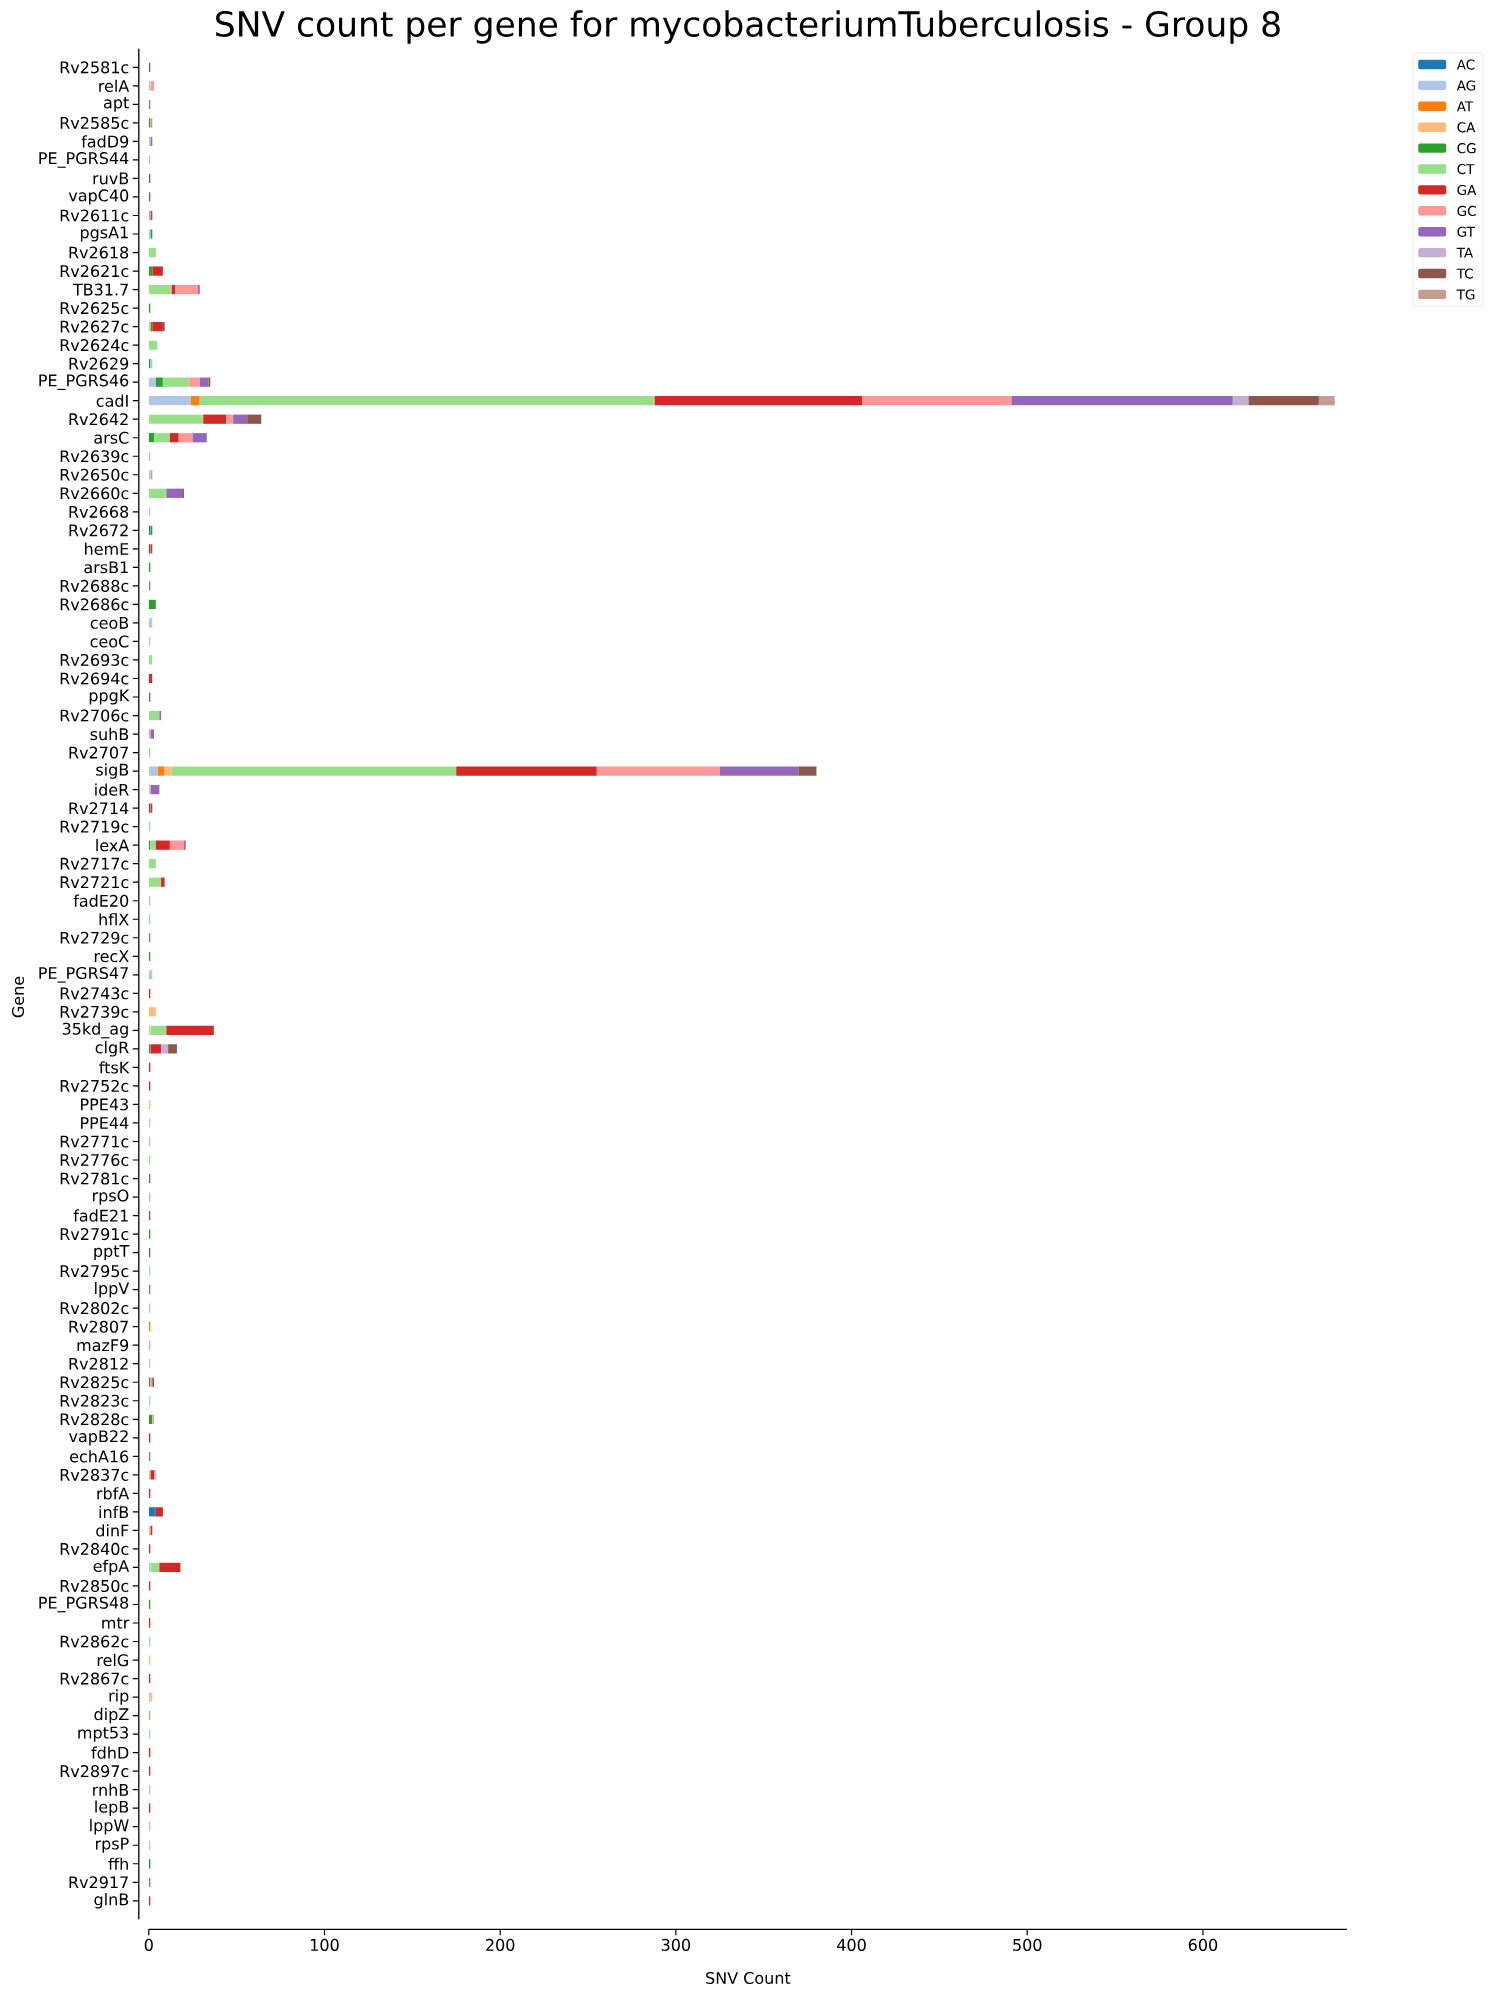 The image size is (1493, 1992). What do you see at coordinates (94, 715) in the screenshot?
I see `y-tick-label: Rv2706c` at bounding box center [94, 715].